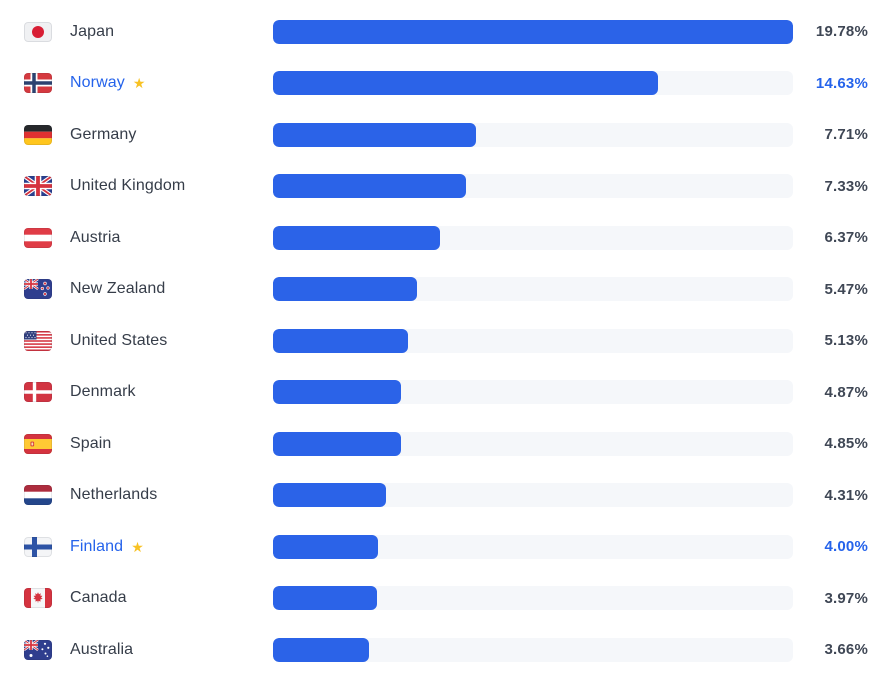 Image resolution: width=888 pixels, height=676 pixels. Describe the element at coordinates (38, 443) in the screenshot. I see `flag-spain-icon` at that location.